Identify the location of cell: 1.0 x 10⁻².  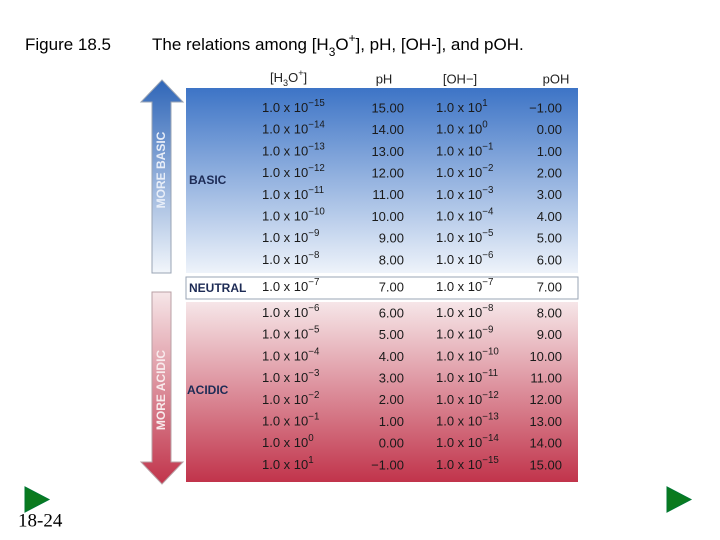
(464, 171).